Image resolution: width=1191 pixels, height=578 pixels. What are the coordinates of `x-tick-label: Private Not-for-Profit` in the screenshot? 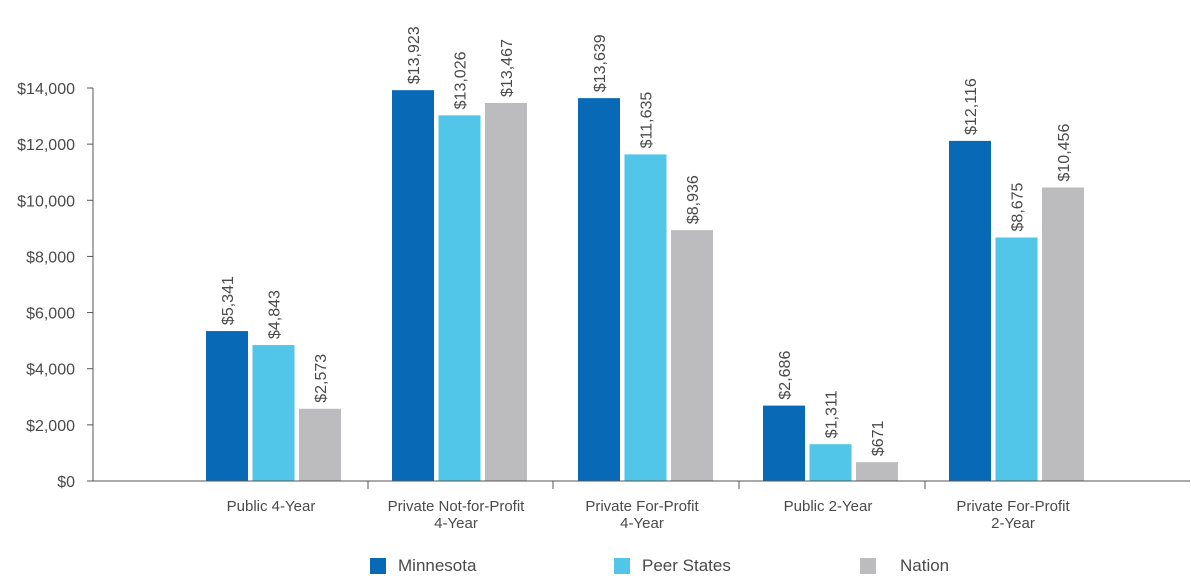 It's located at (457, 506).